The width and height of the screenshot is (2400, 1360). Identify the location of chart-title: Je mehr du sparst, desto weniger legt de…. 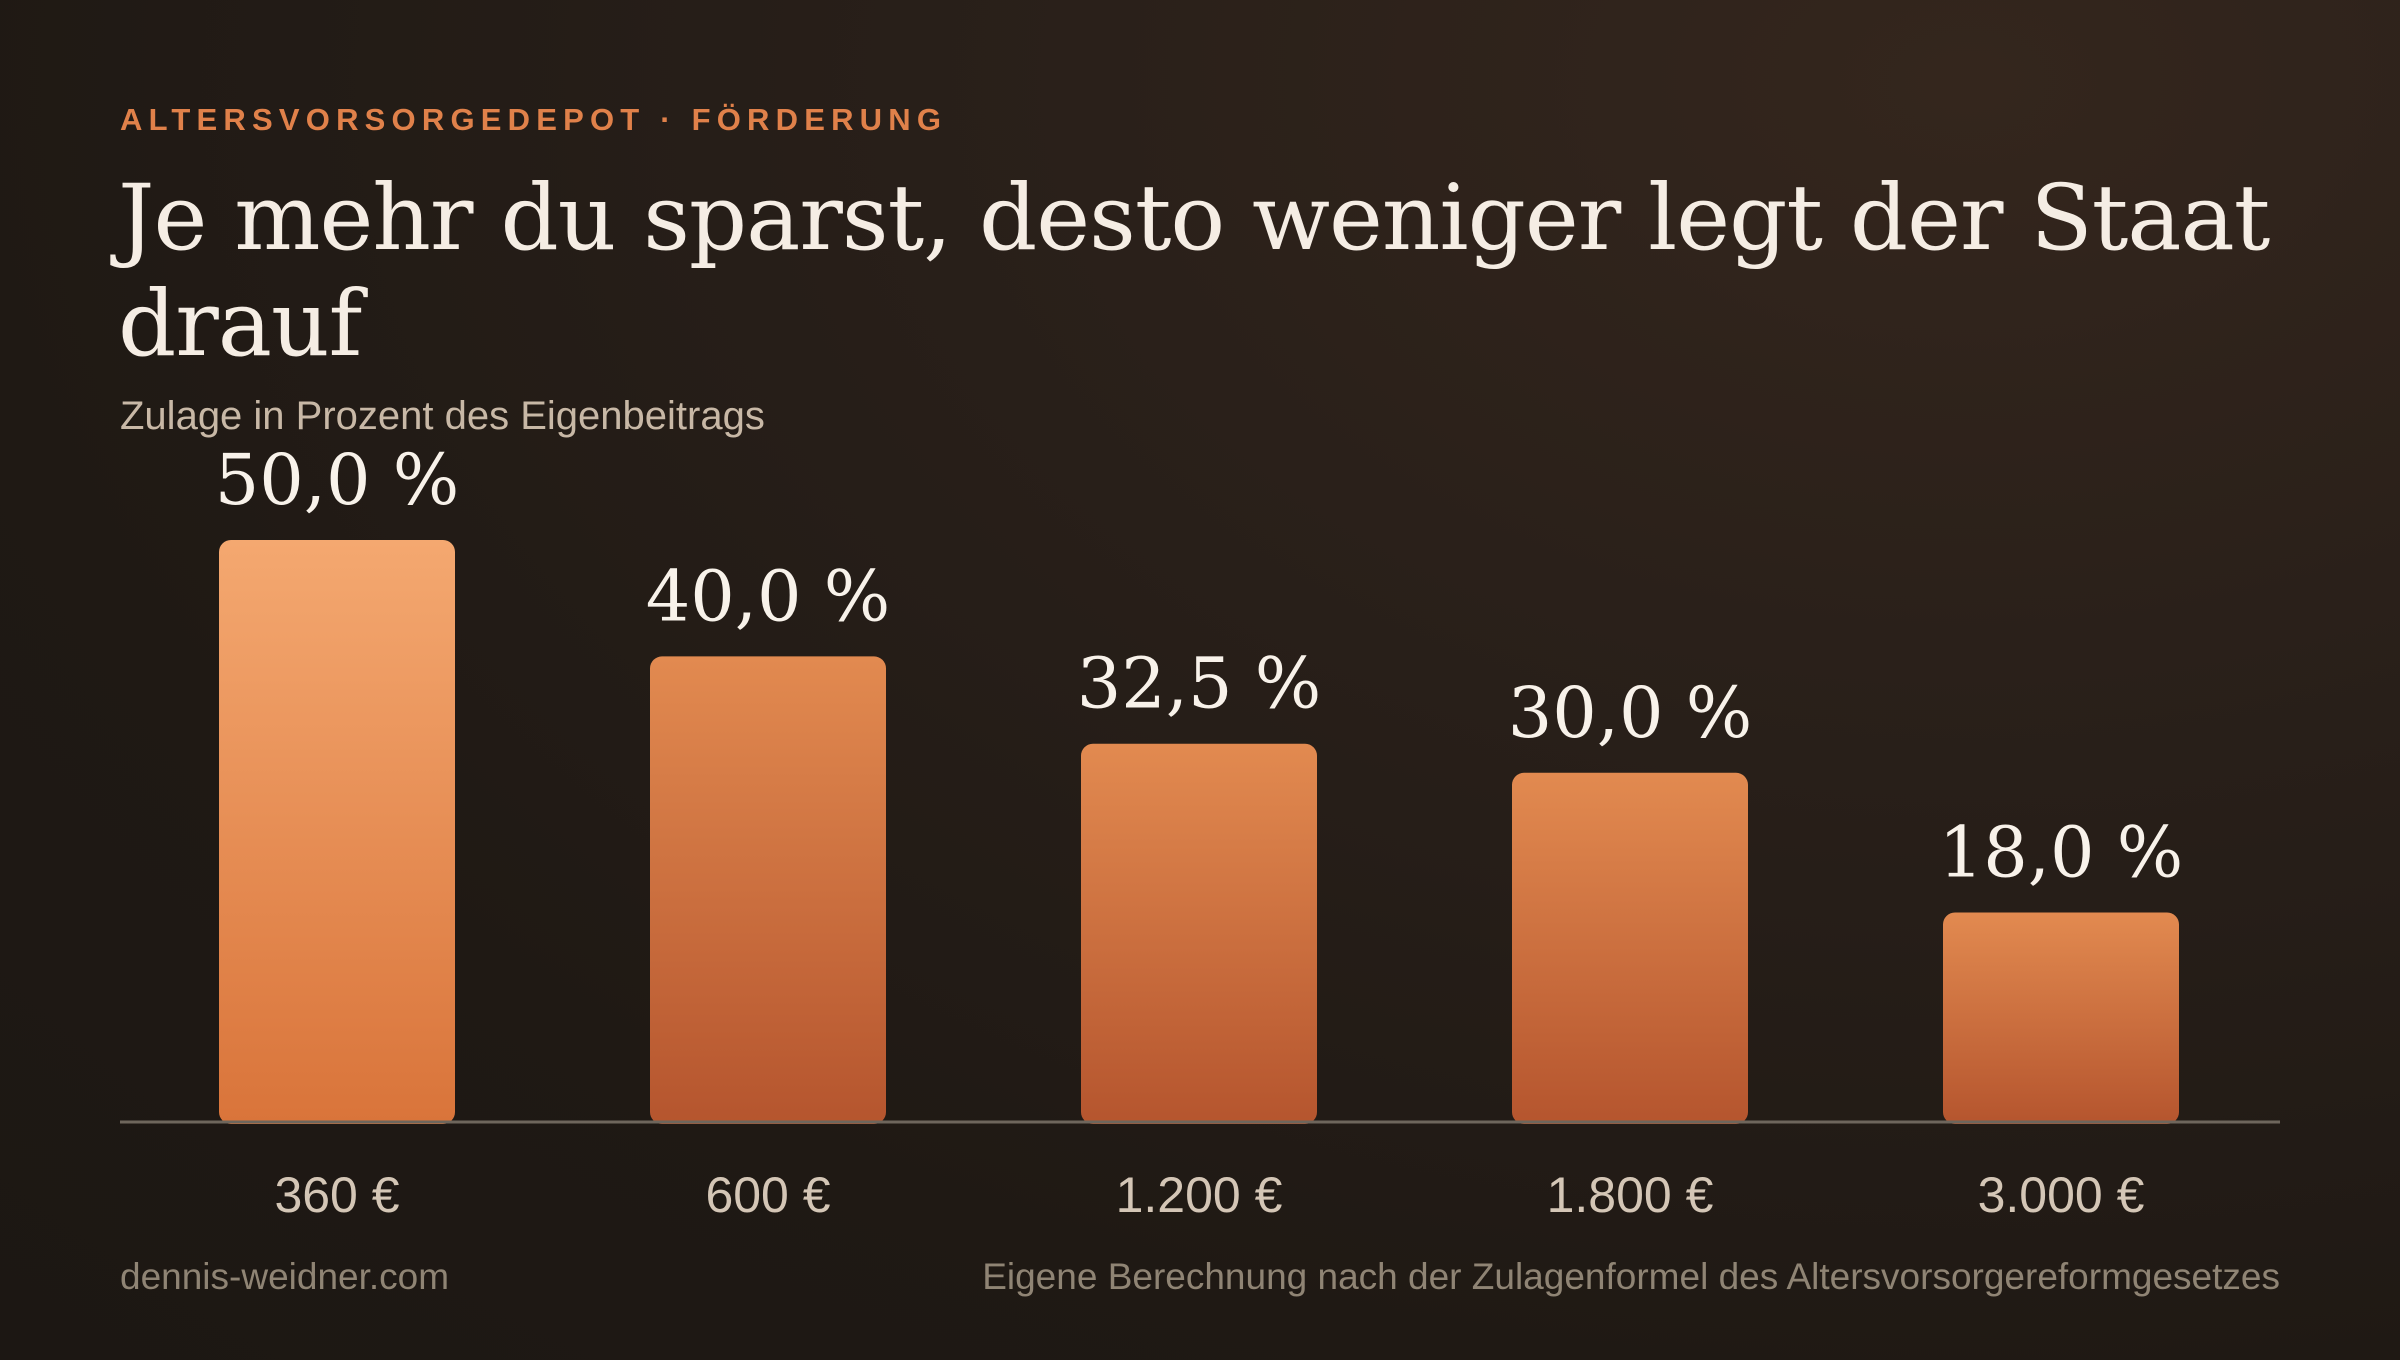
(1194, 271).